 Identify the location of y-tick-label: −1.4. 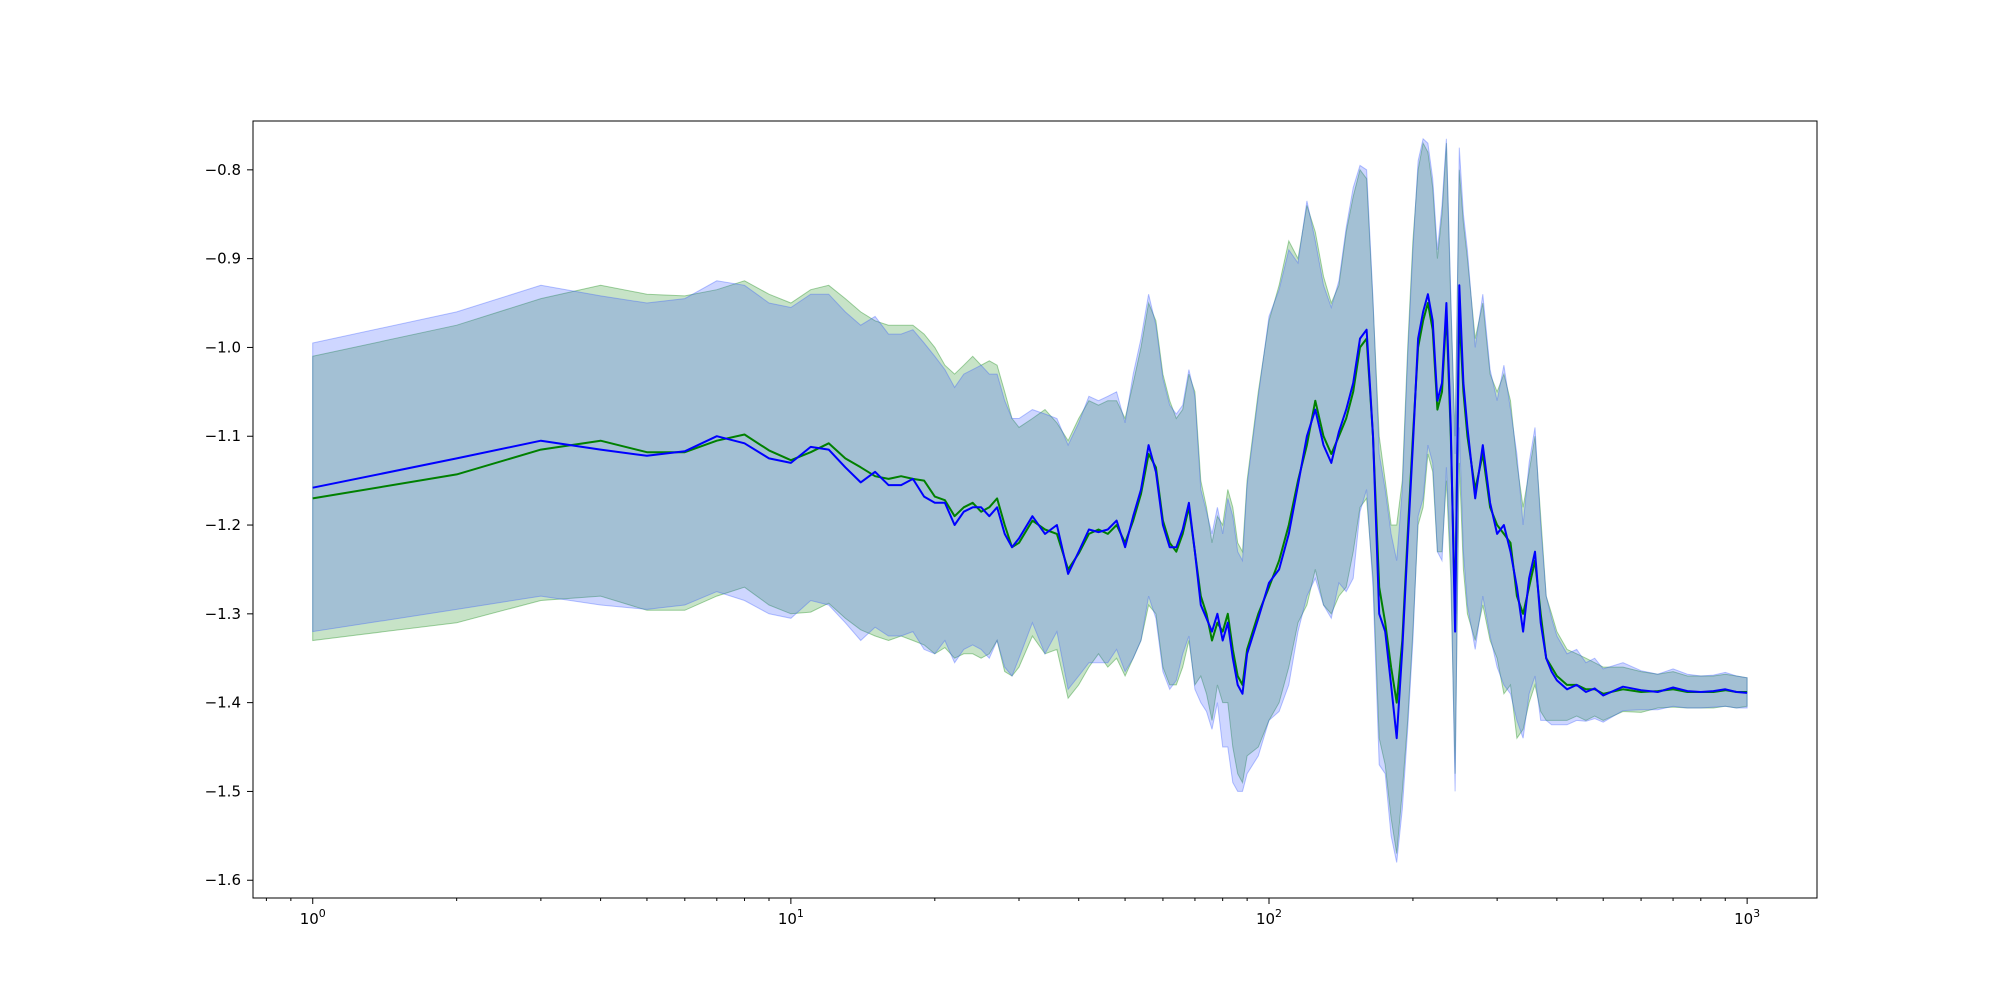
(223, 703).